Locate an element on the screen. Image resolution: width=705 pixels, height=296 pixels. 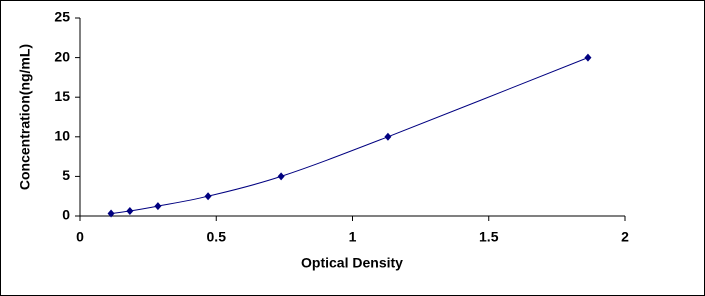
y-tick-label: 20 is located at coordinates (62, 56).